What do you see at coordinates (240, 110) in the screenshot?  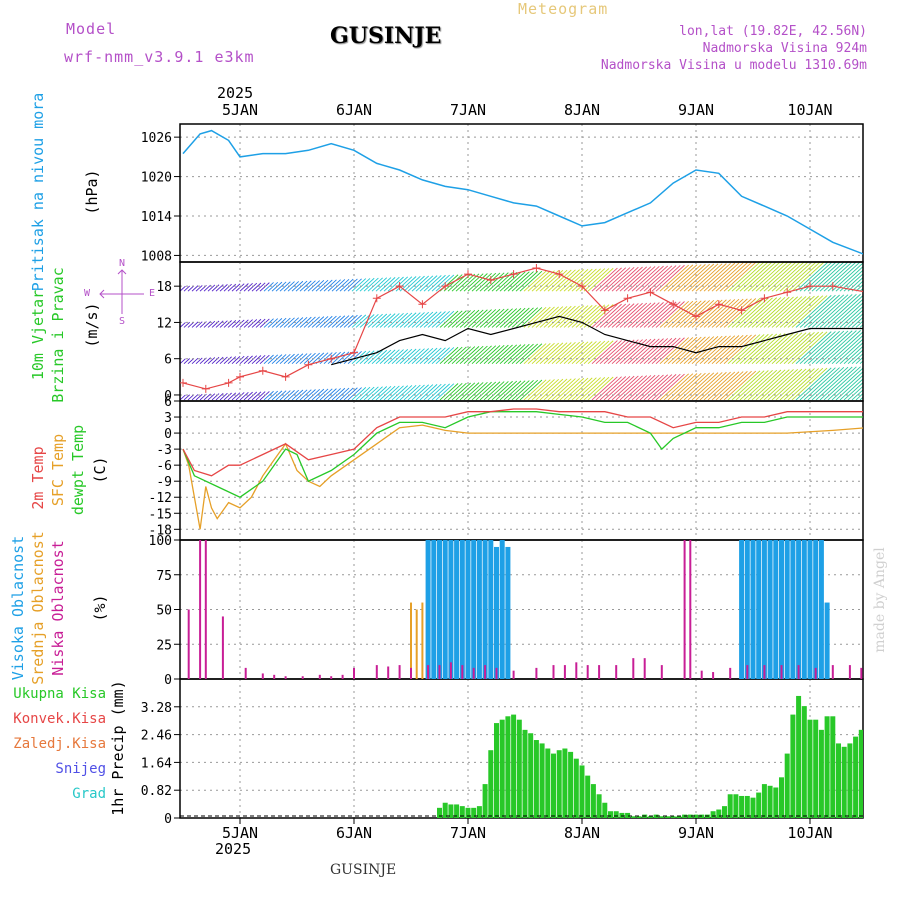 I see `day-label-top: 5JAN` at bounding box center [240, 110].